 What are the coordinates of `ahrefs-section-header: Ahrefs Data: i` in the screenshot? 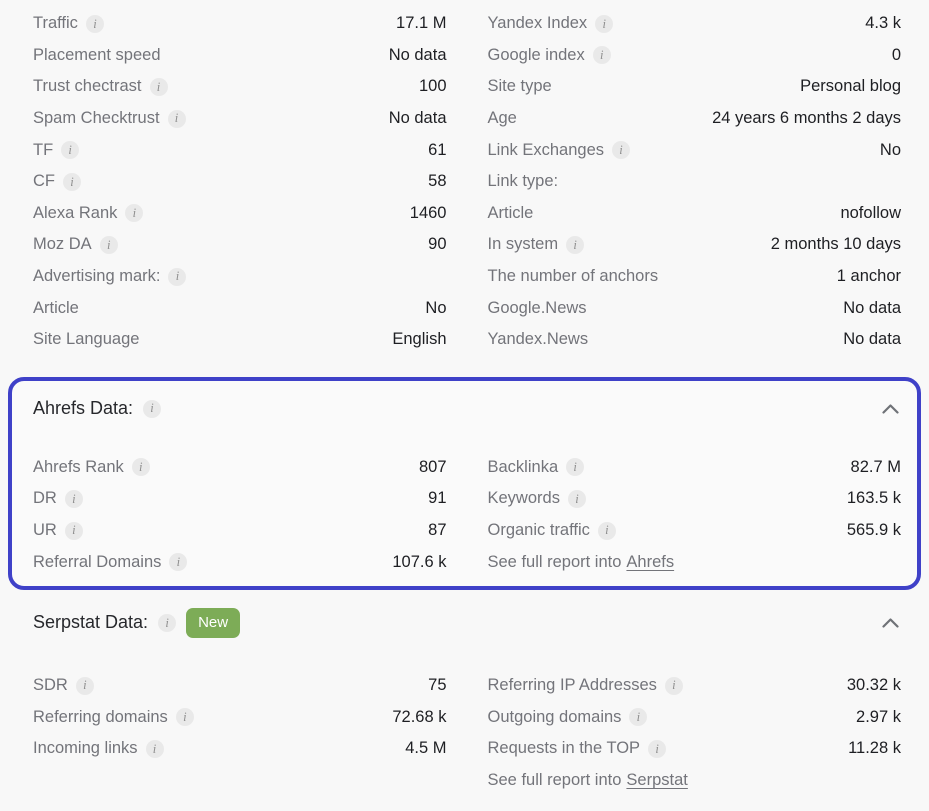 It's located at (467, 409).